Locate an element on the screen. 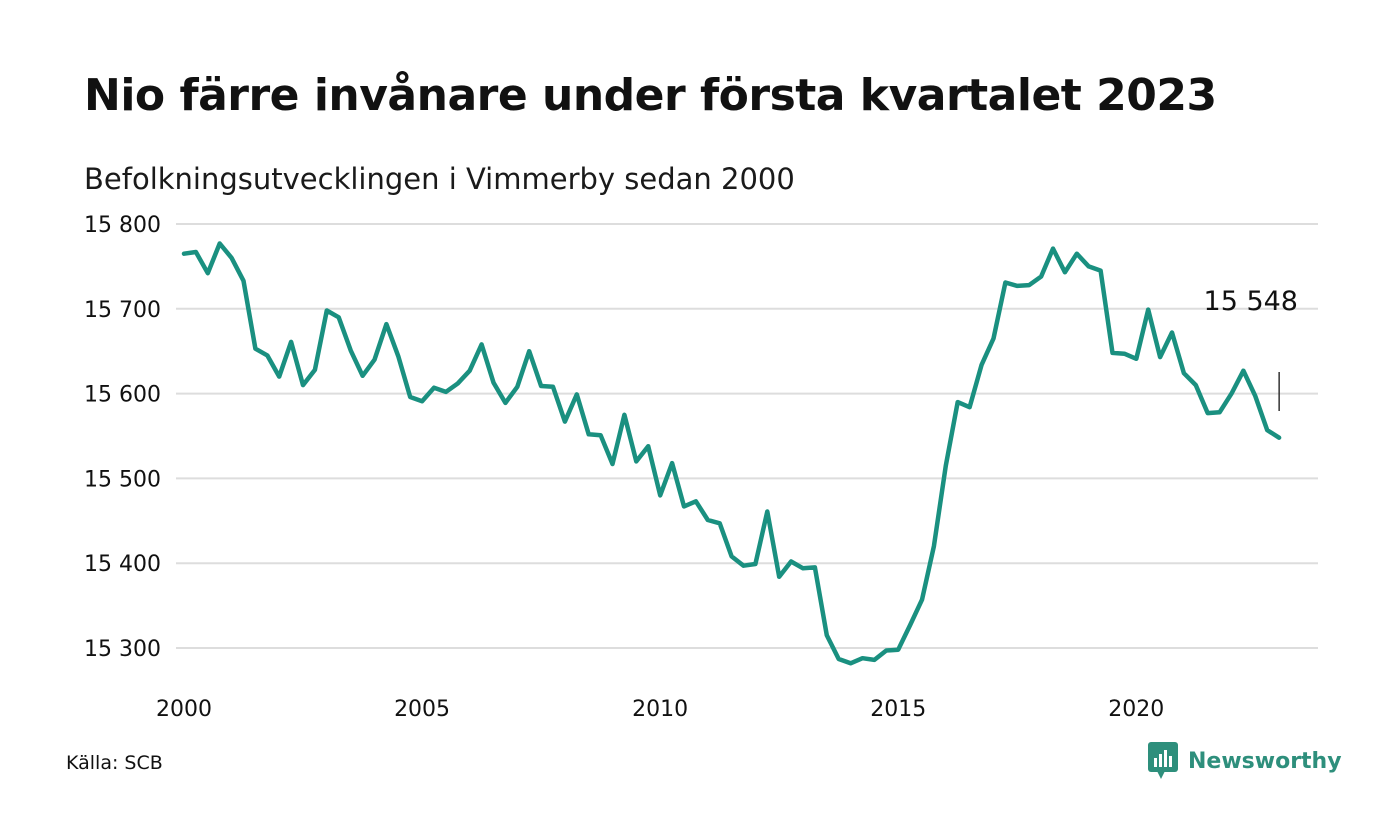 This screenshot has width=1400, height=840. y-axis-ticks: 15 300 15 400 15 500 15 600 15 700 15 800 is located at coordinates (122, 437).